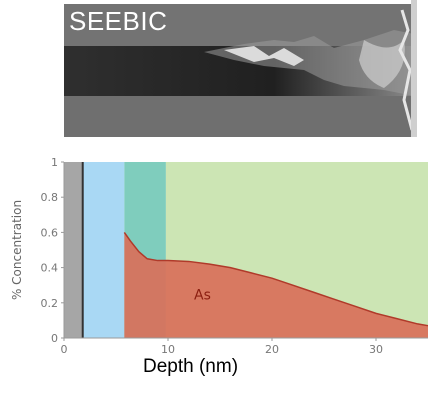  I want to click on y-tick-label-5: 1, so click(54, 162).